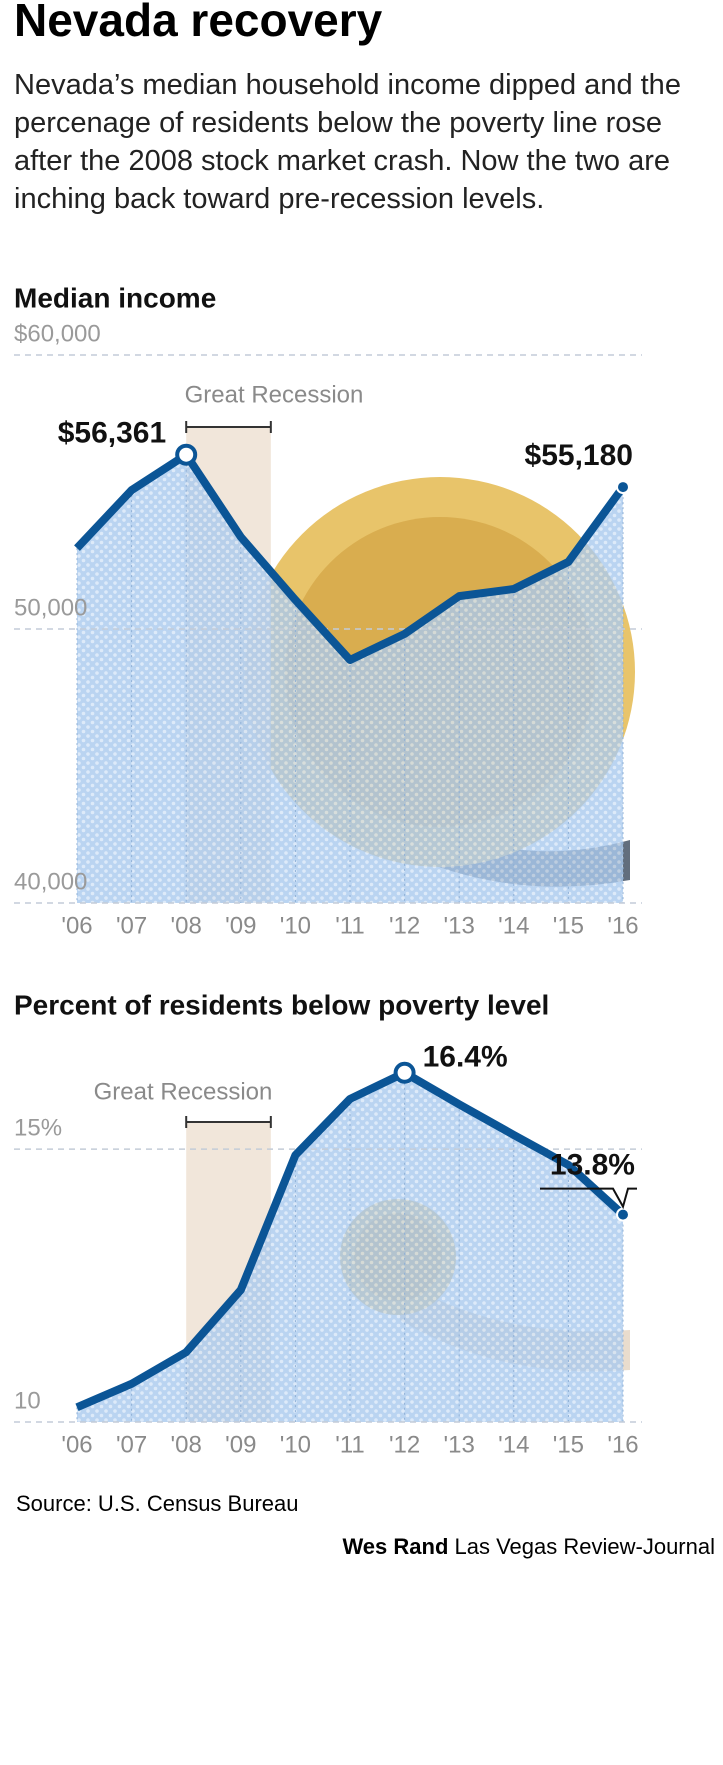  Describe the element at coordinates (50, 607) in the screenshot. I see `y-tick-label: 50,000` at that location.